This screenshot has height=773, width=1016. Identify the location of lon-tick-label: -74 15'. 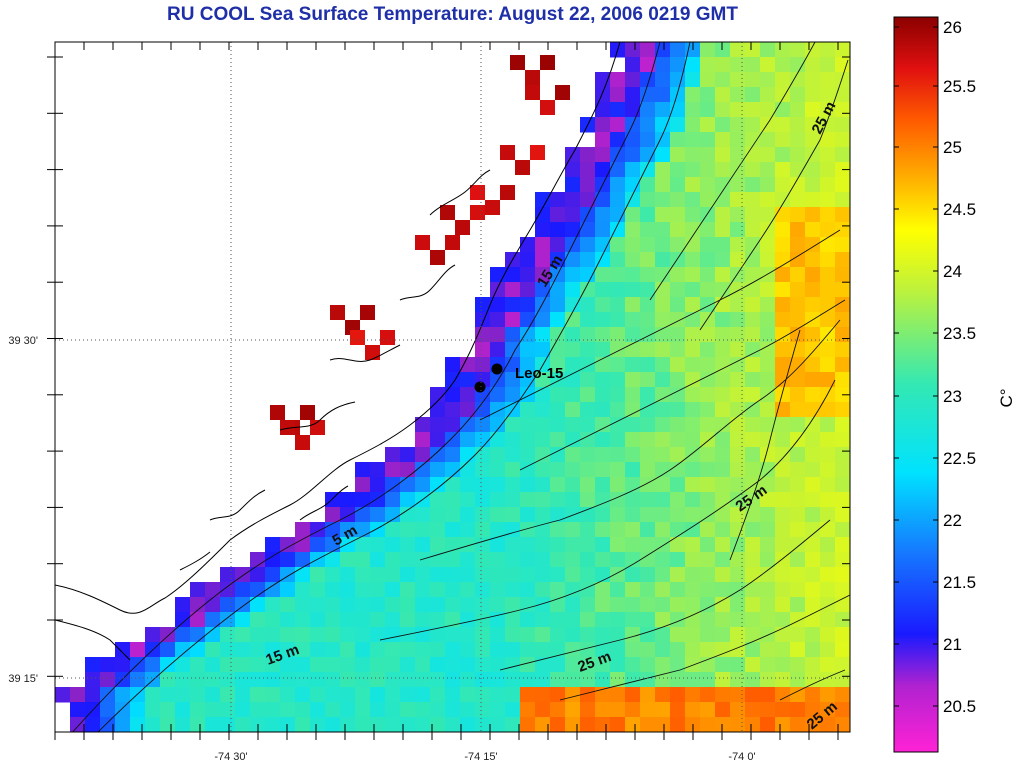
(480, 757).